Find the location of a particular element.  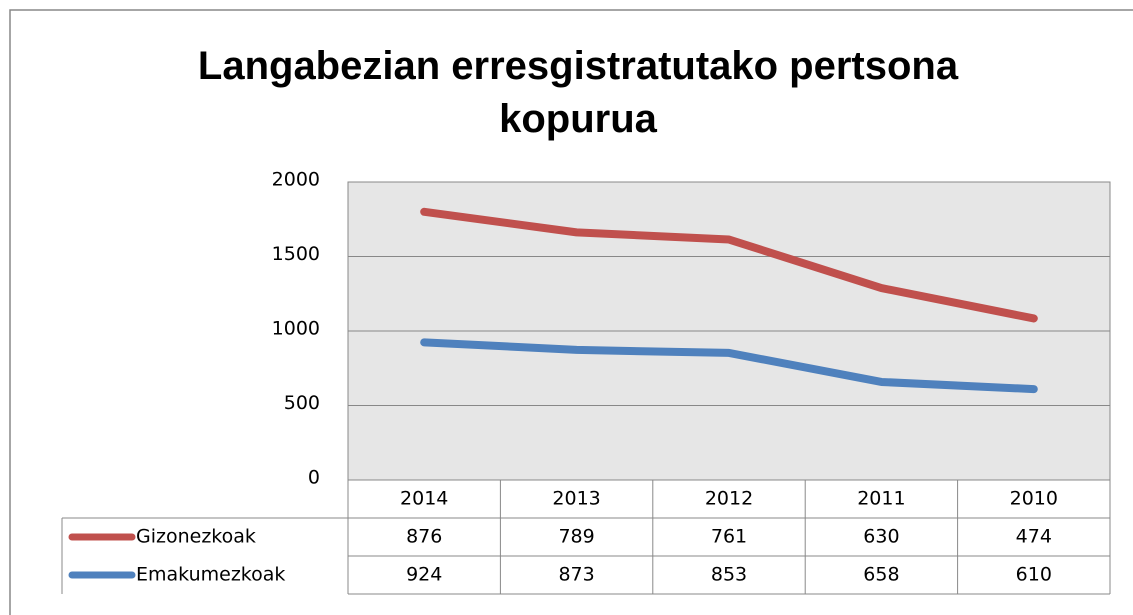

x-tick-label: 2013 is located at coordinates (576, 499).